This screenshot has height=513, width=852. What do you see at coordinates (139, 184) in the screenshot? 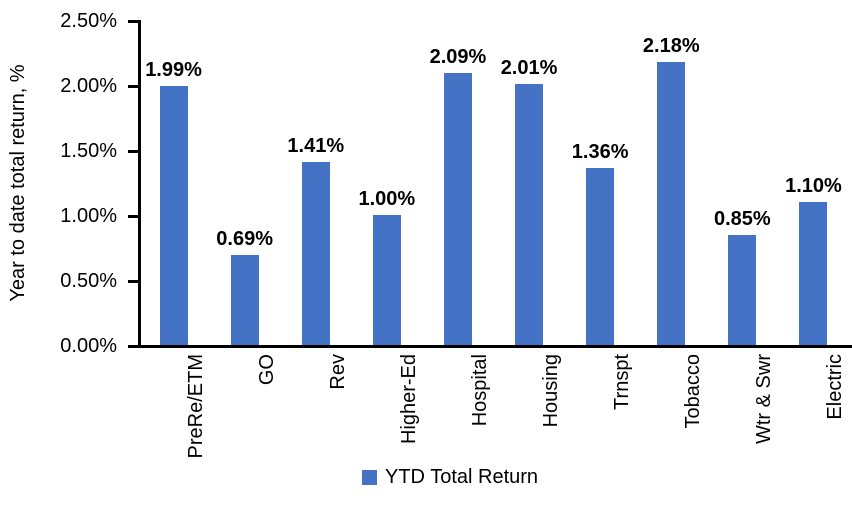
I see `y-axis-line` at bounding box center [139, 184].